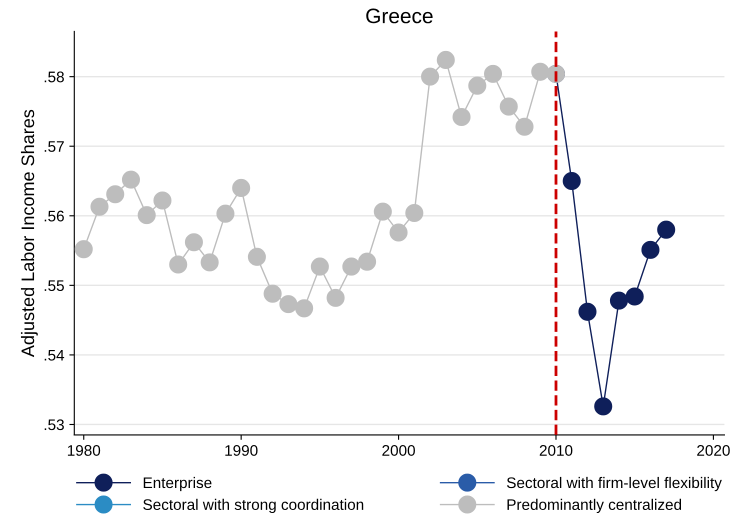 The height and width of the screenshot is (524, 743). I want to click on x-tick-label: 2010, so click(556, 450).